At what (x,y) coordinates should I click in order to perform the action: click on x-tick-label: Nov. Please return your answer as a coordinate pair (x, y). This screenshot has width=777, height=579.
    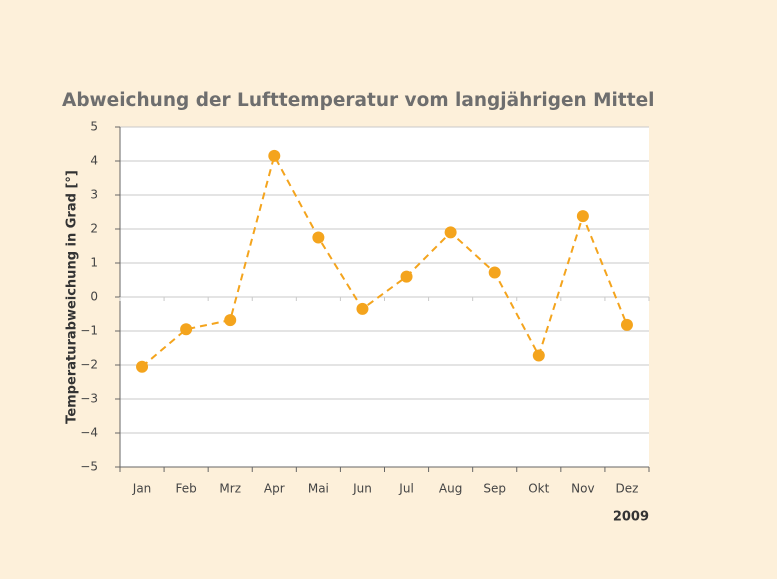
    Looking at the image, I should click on (582, 489).